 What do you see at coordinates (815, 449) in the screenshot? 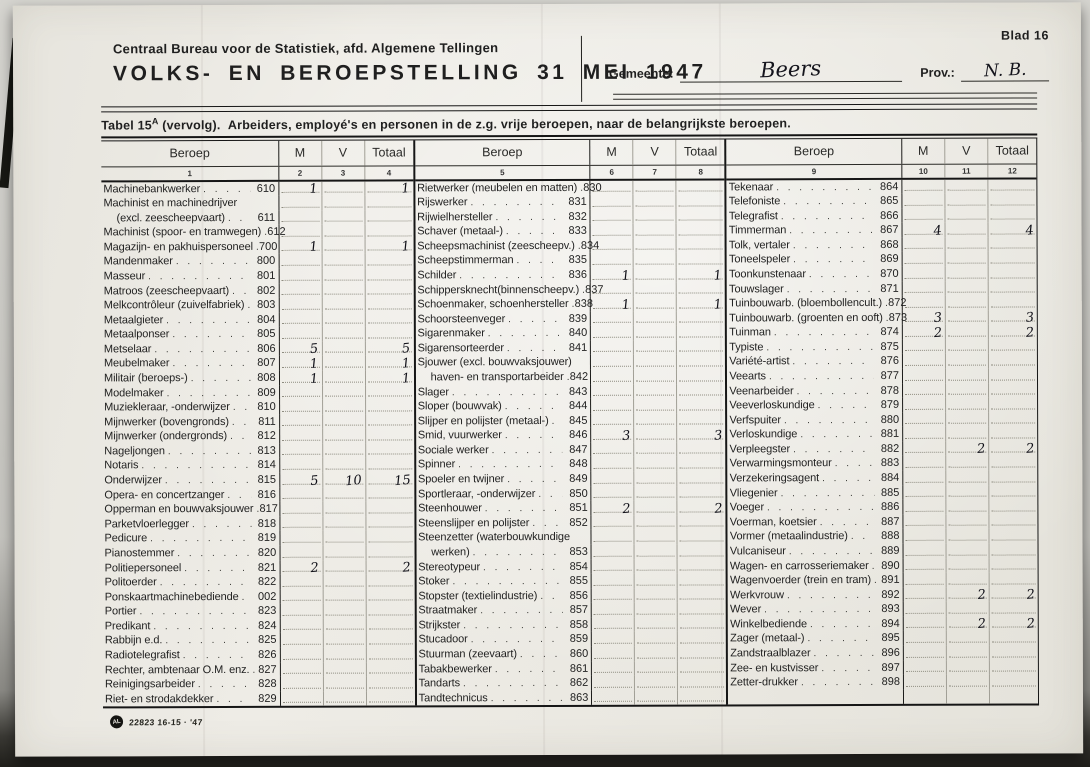
I see `occupation-cell: Verpleegster 882` at bounding box center [815, 449].